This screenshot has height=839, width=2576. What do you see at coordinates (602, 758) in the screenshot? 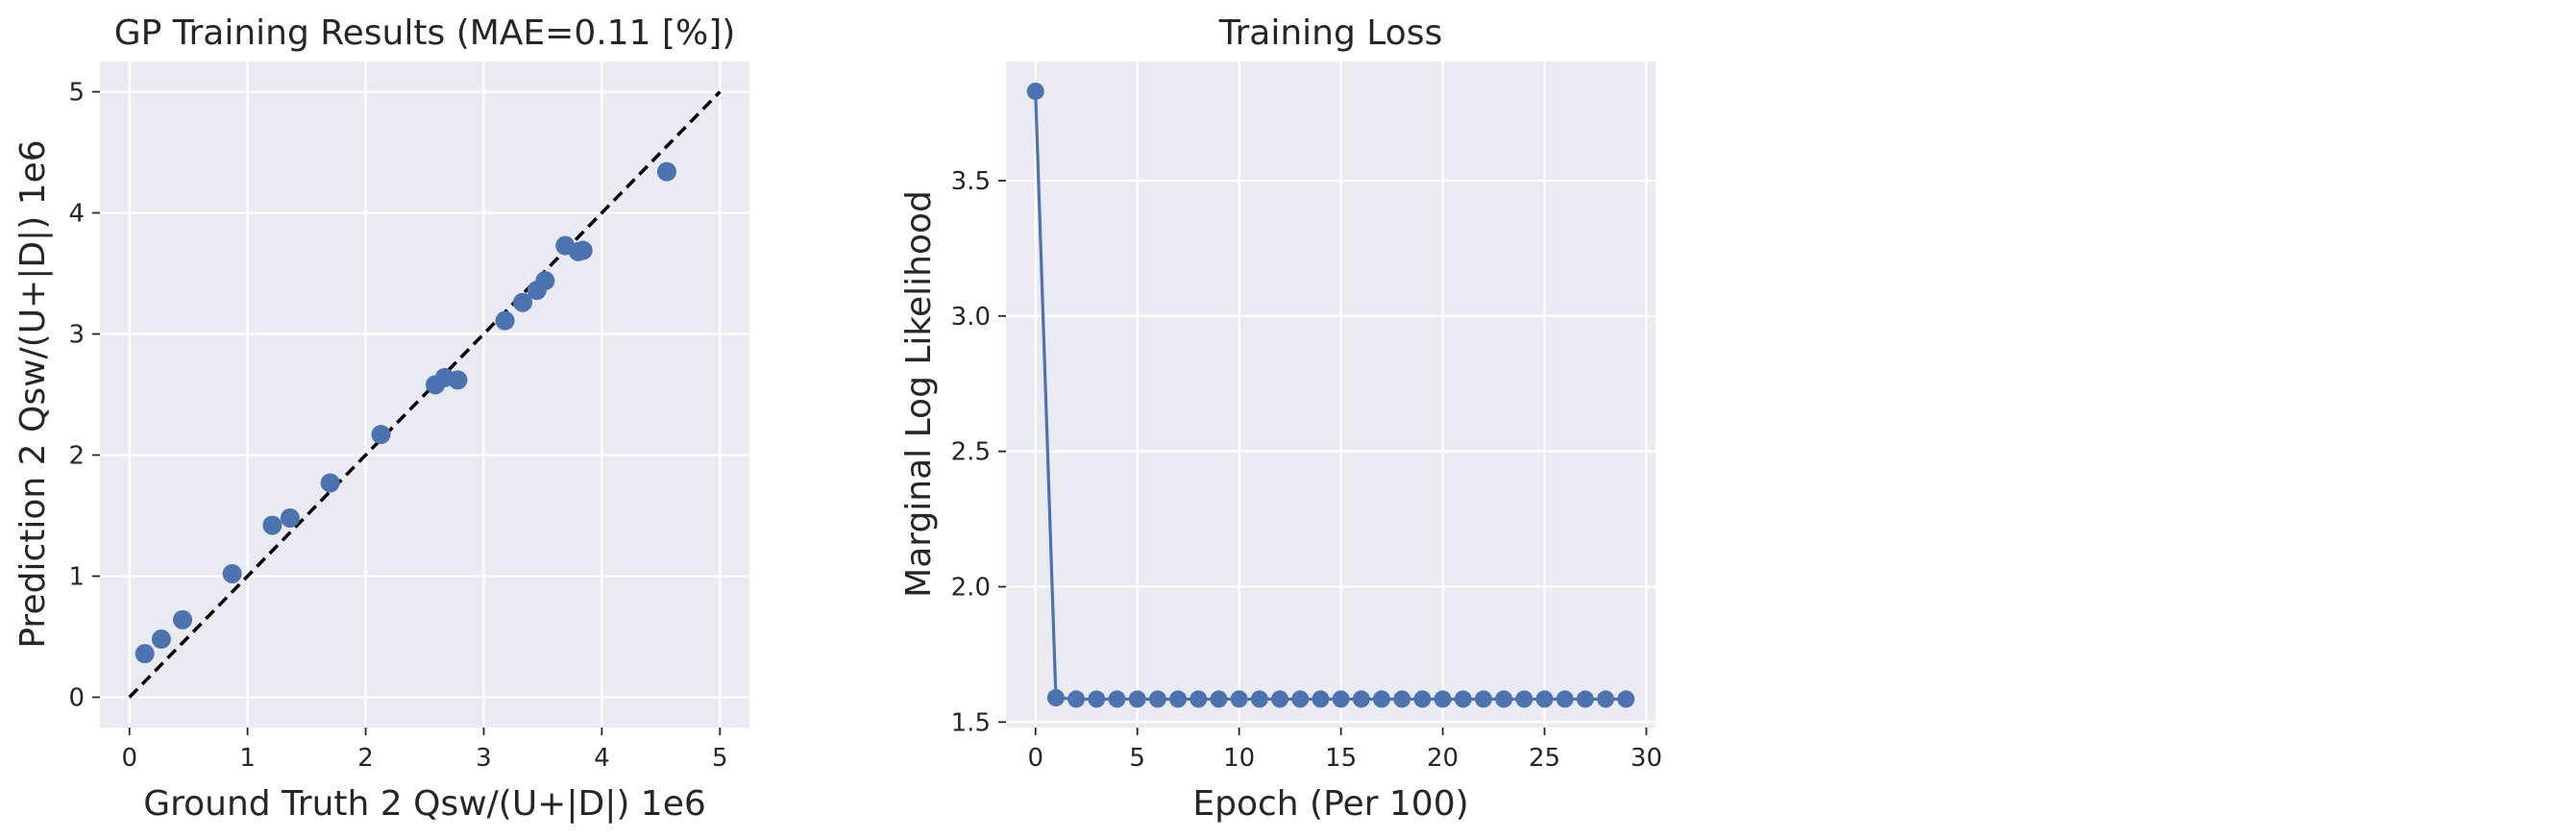
I see `x-tick-label: 4` at bounding box center [602, 758].